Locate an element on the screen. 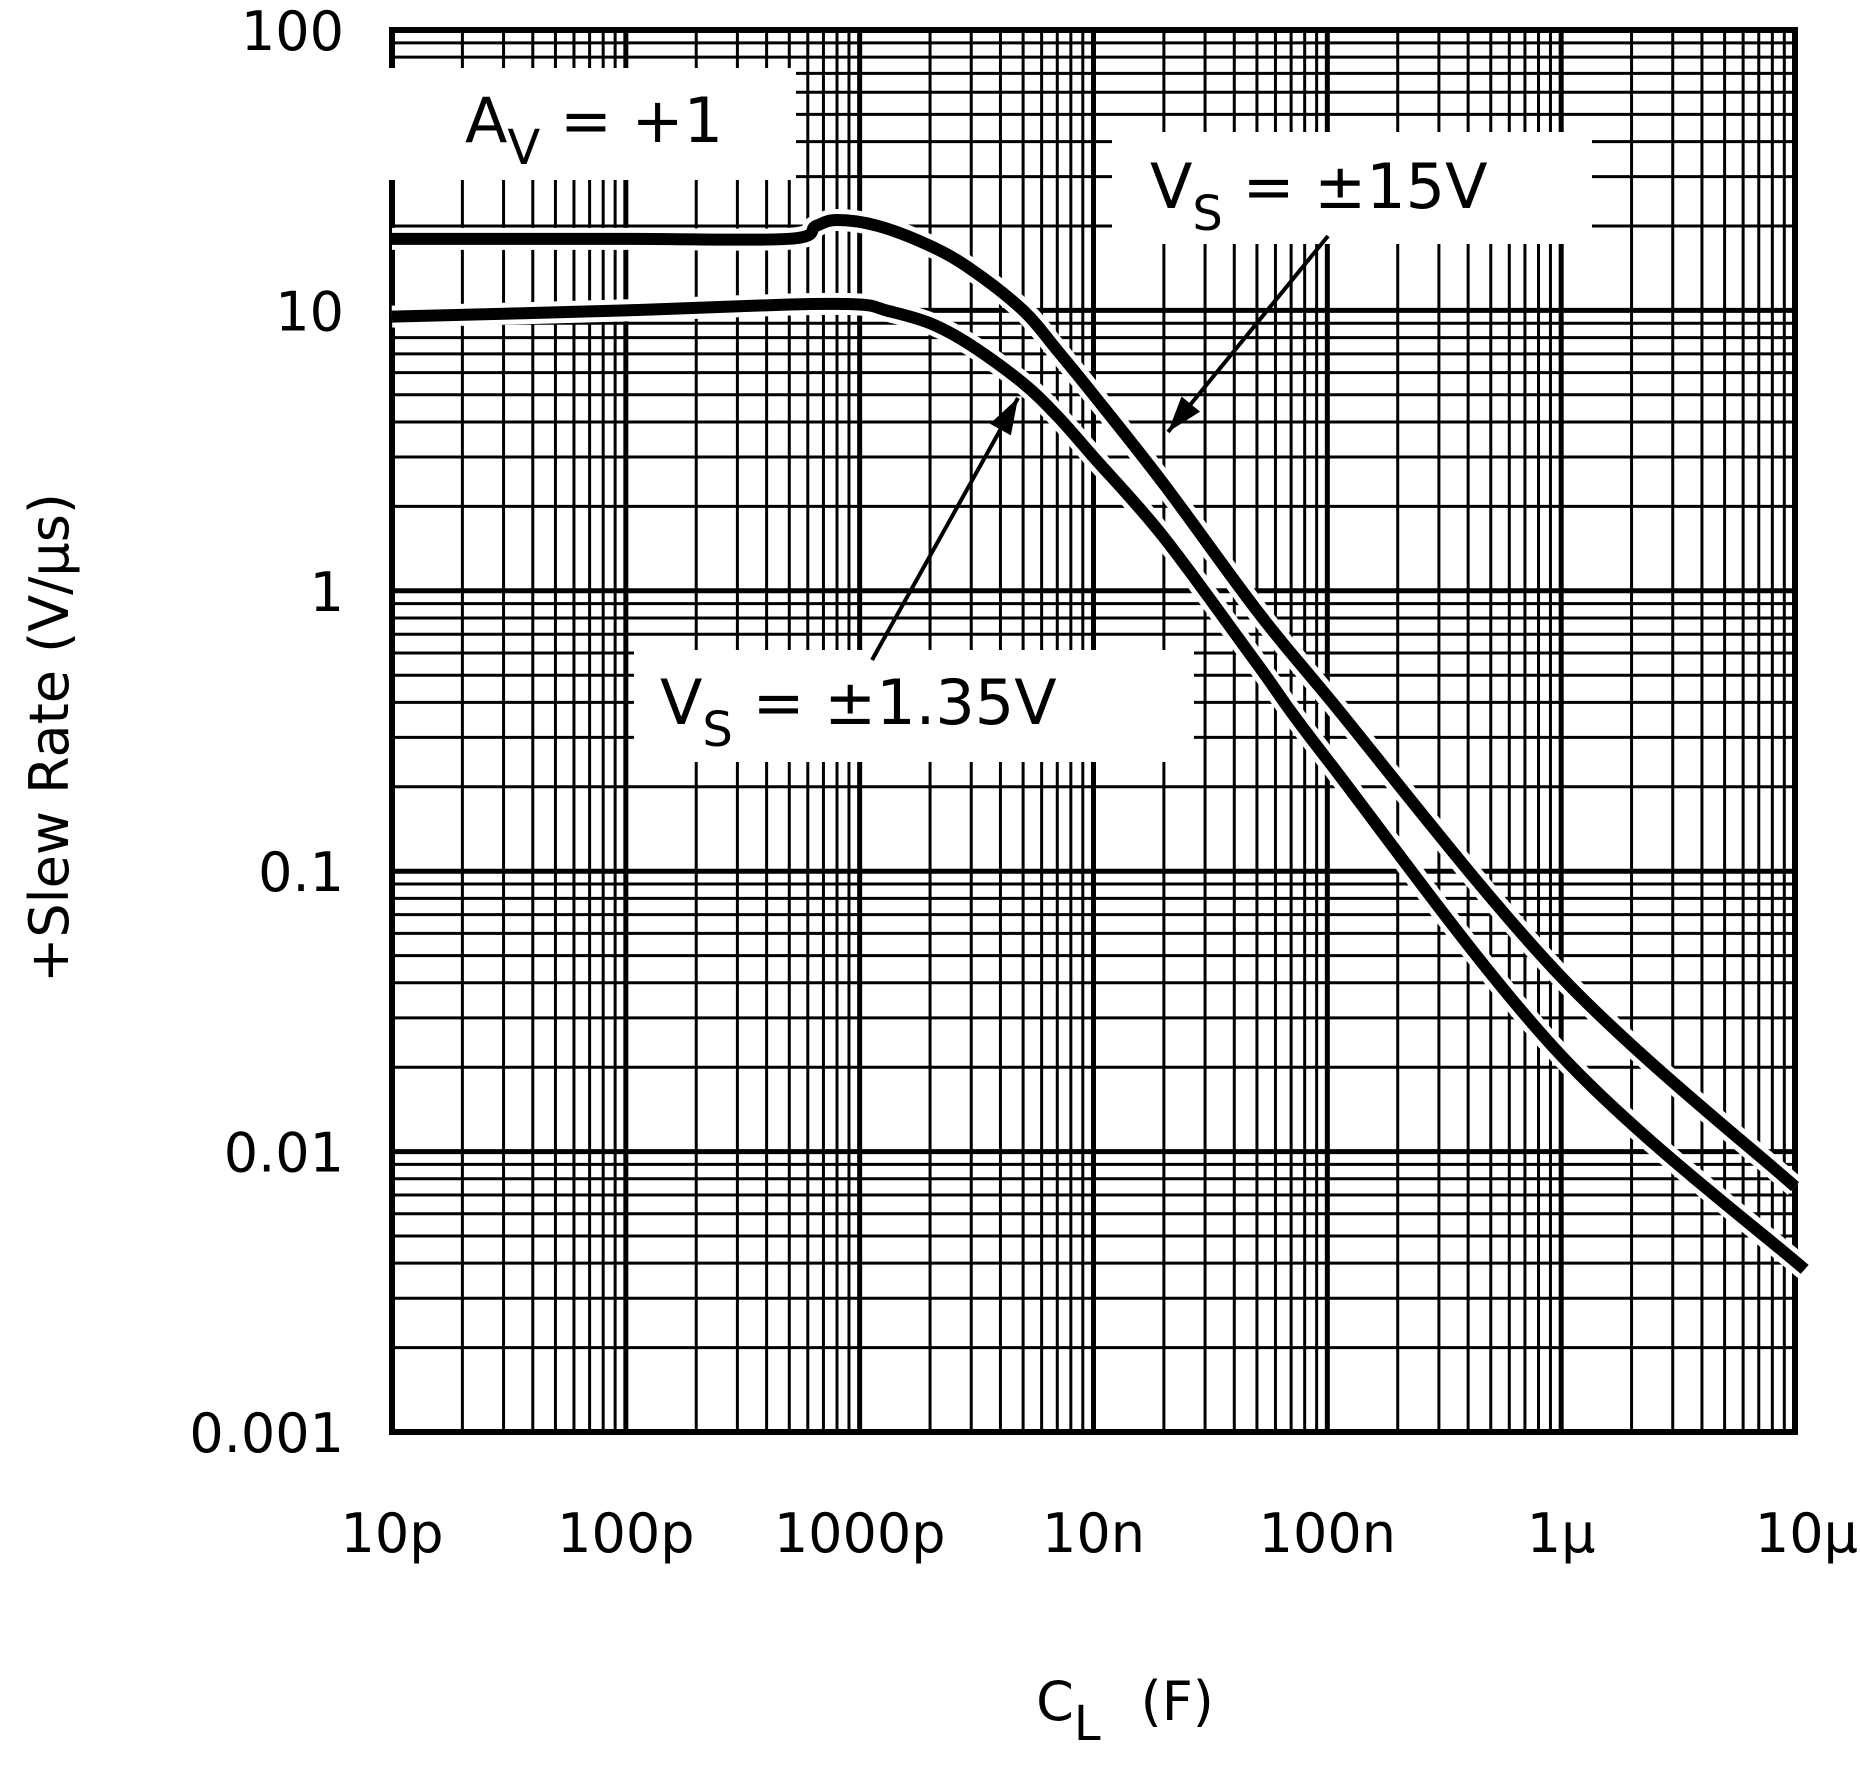 The width and height of the screenshot is (1860, 1769). annotation-av-box is located at coordinates (586, 124).